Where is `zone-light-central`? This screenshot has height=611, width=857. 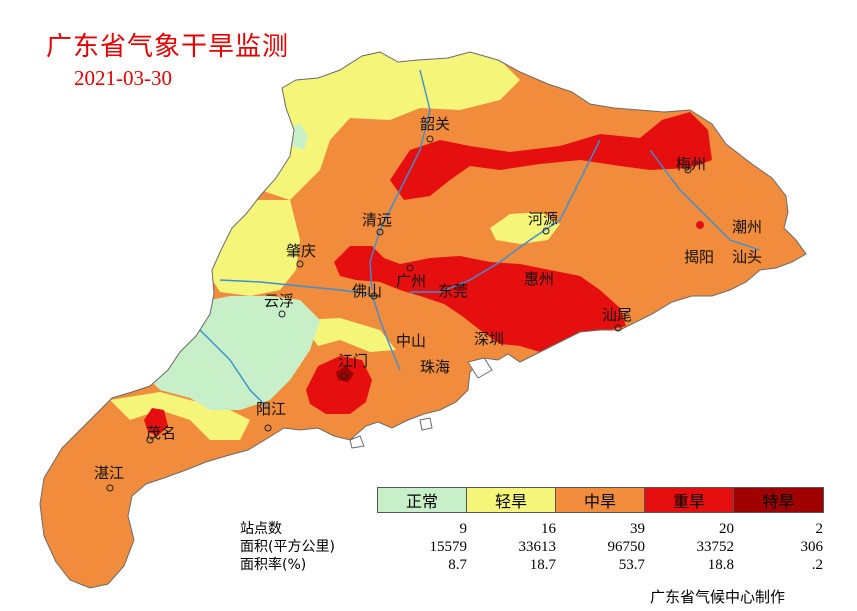 zone-light-central is located at coordinates (348, 335).